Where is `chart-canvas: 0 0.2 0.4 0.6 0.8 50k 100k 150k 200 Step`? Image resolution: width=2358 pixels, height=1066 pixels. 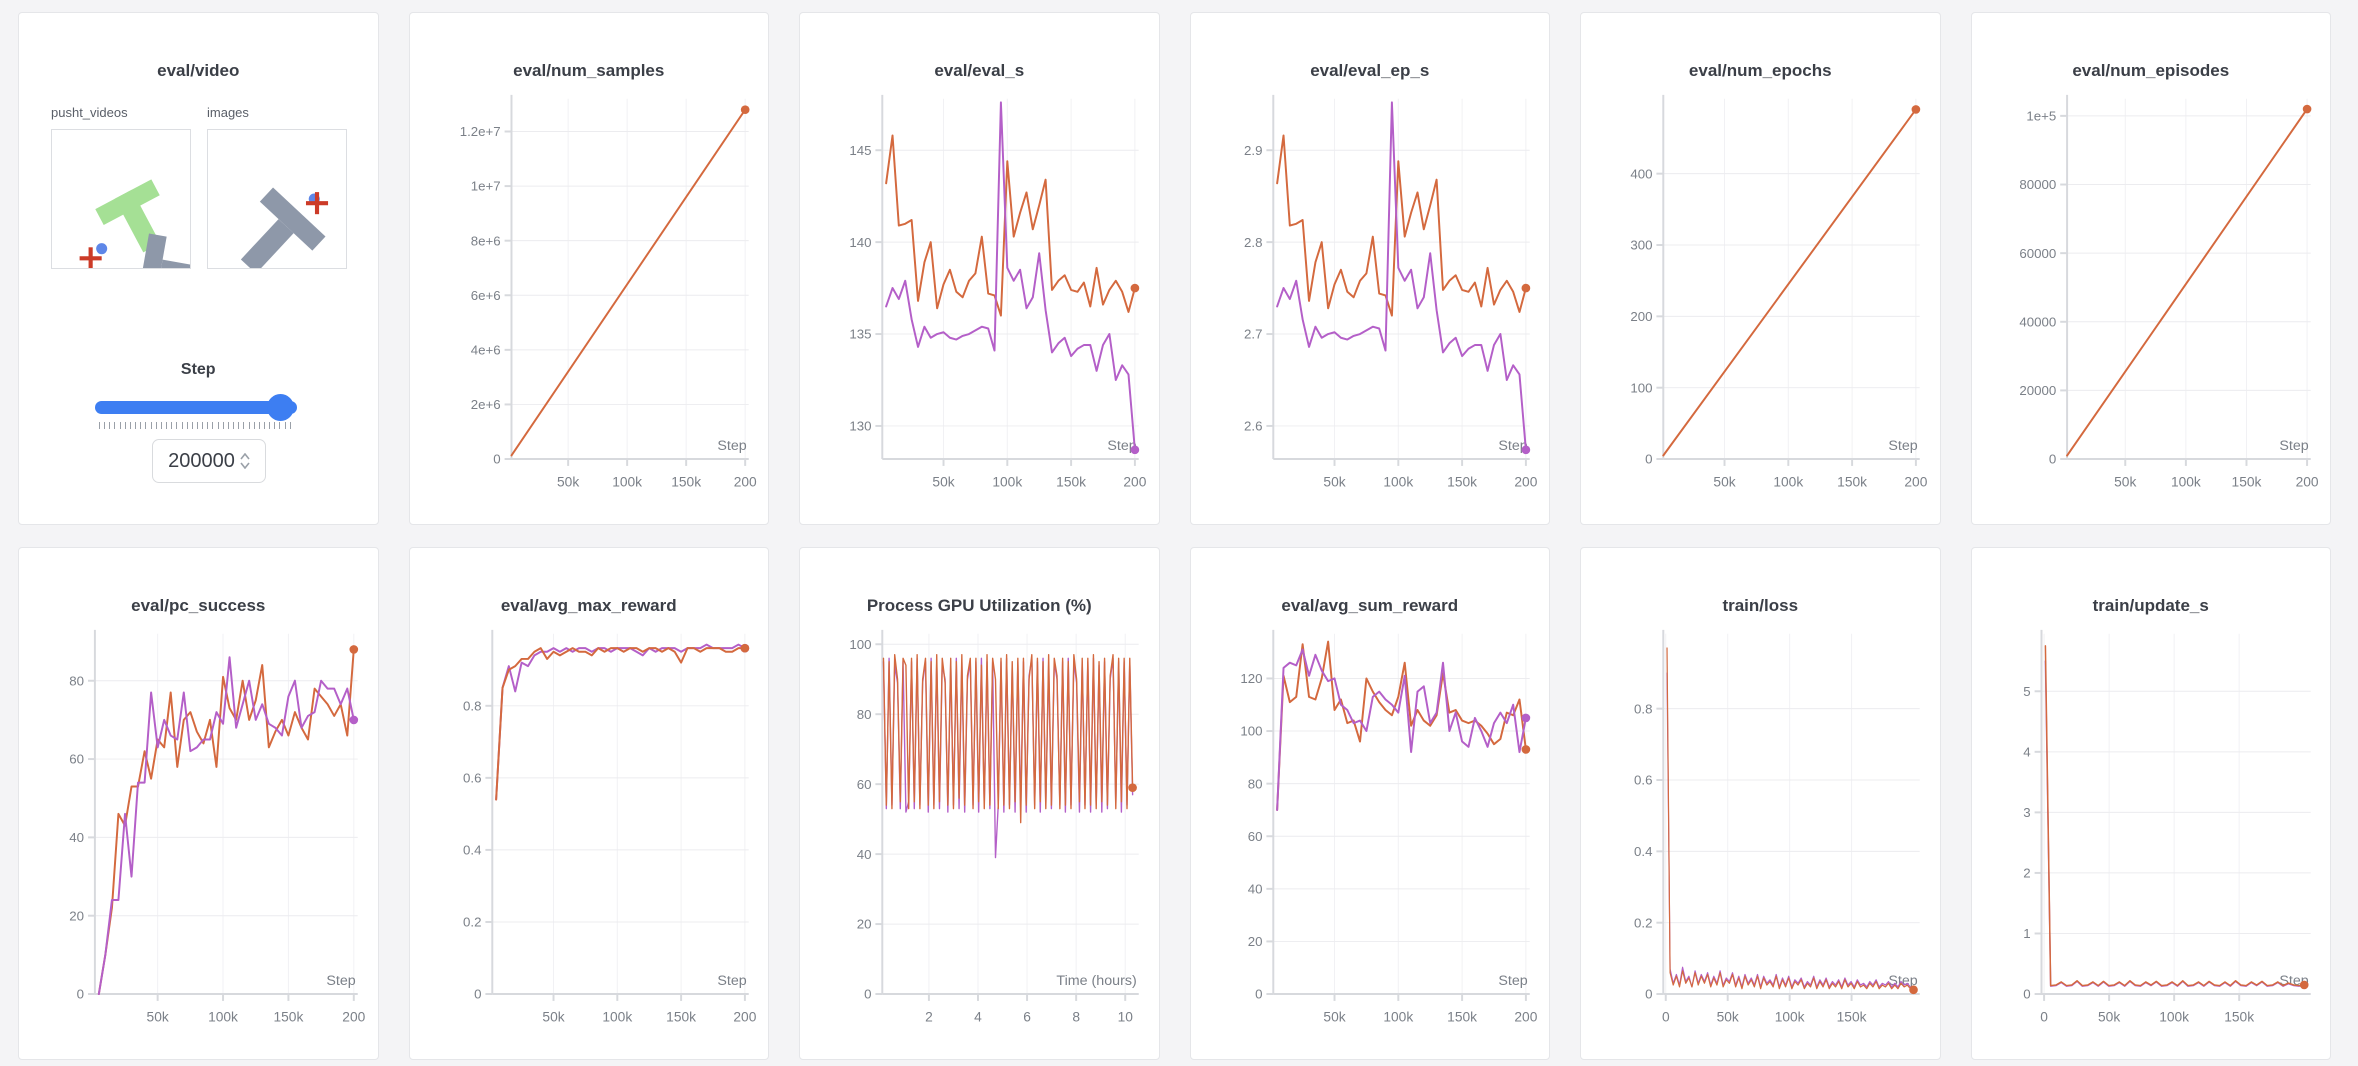 chart-canvas: 0 0.2 0.4 0.6 0.8 50k 100k 150k 200 Step is located at coordinates (589, 834).